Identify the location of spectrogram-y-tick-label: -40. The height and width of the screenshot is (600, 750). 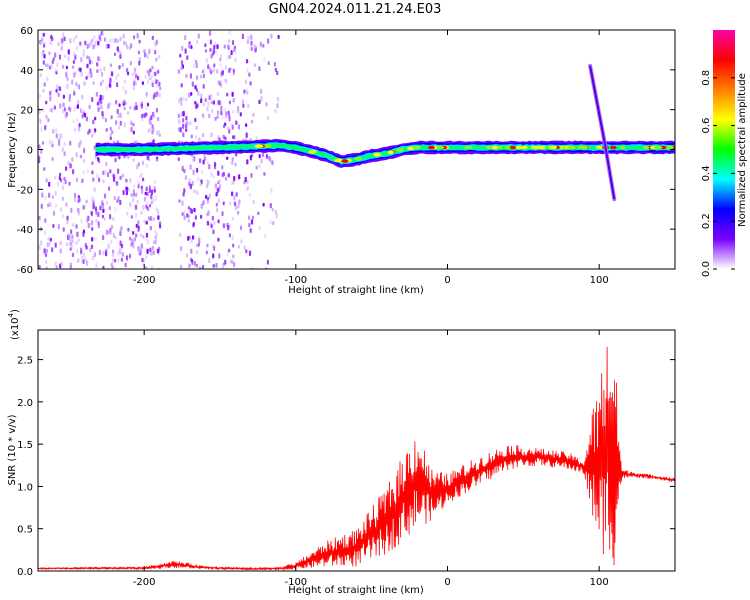
(25, 230).